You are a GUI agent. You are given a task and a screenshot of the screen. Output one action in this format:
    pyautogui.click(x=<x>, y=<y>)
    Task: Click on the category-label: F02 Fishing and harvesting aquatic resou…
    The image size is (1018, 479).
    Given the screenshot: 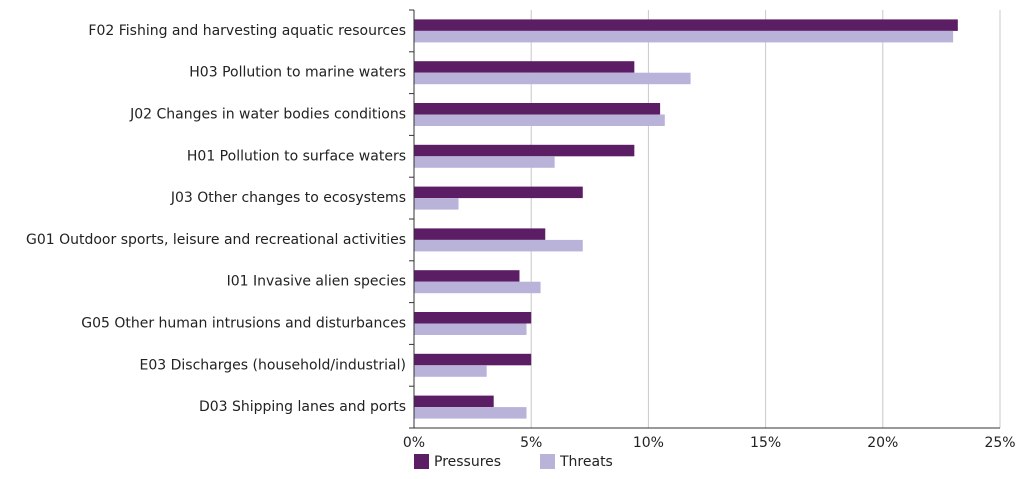 What is the action you would take?
    pyautogui.click(x=247, y=31)
    